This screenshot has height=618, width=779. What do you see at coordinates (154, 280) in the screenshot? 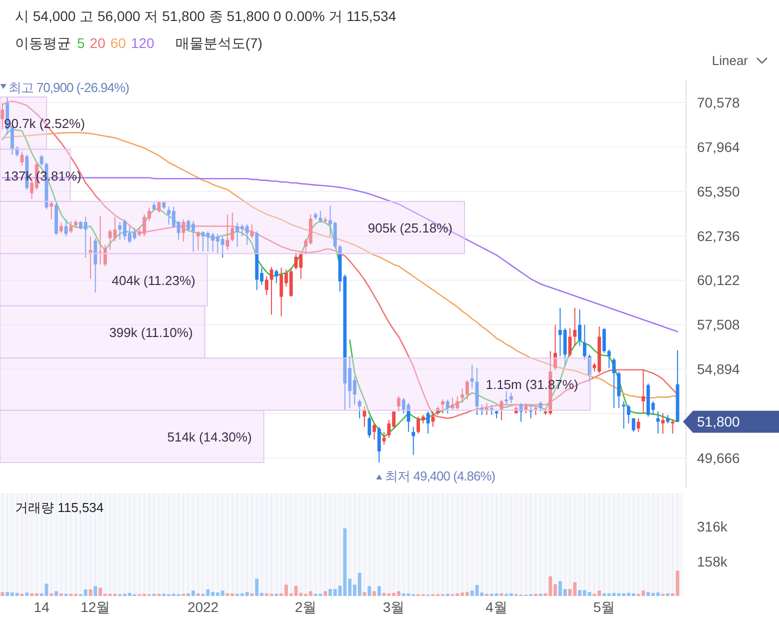
I see `data-label: 404k (11.23%)` at bounding box center [154, 280].